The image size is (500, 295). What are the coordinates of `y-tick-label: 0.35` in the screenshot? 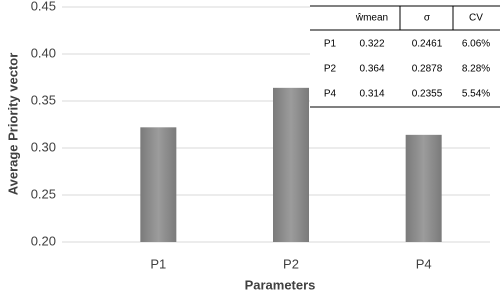 It's located at (43, 99).